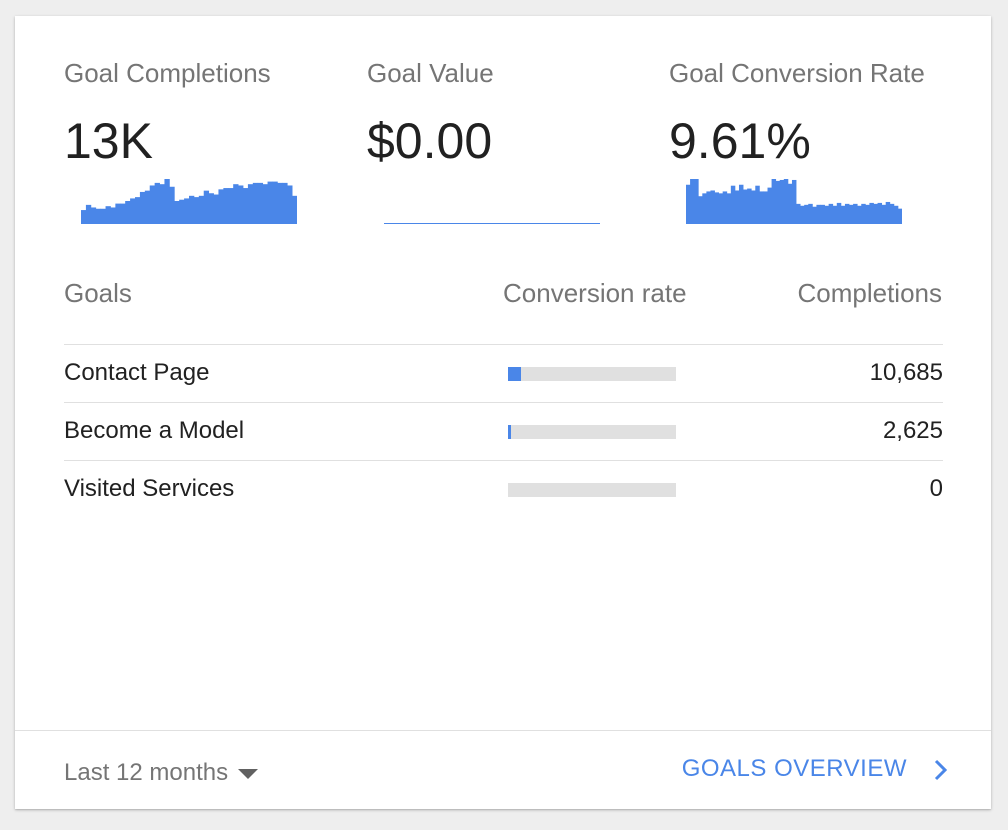 This screenshot has width=1008, height=830. Describe the element at coordinates (906, 372) in the screenshot. I see `goal-completions: 10,685` at that location.